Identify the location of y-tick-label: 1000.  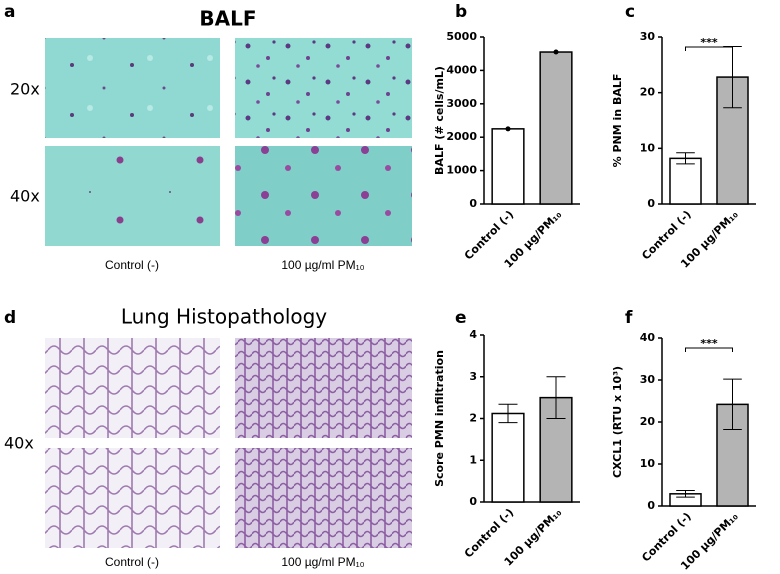
(461, 170).